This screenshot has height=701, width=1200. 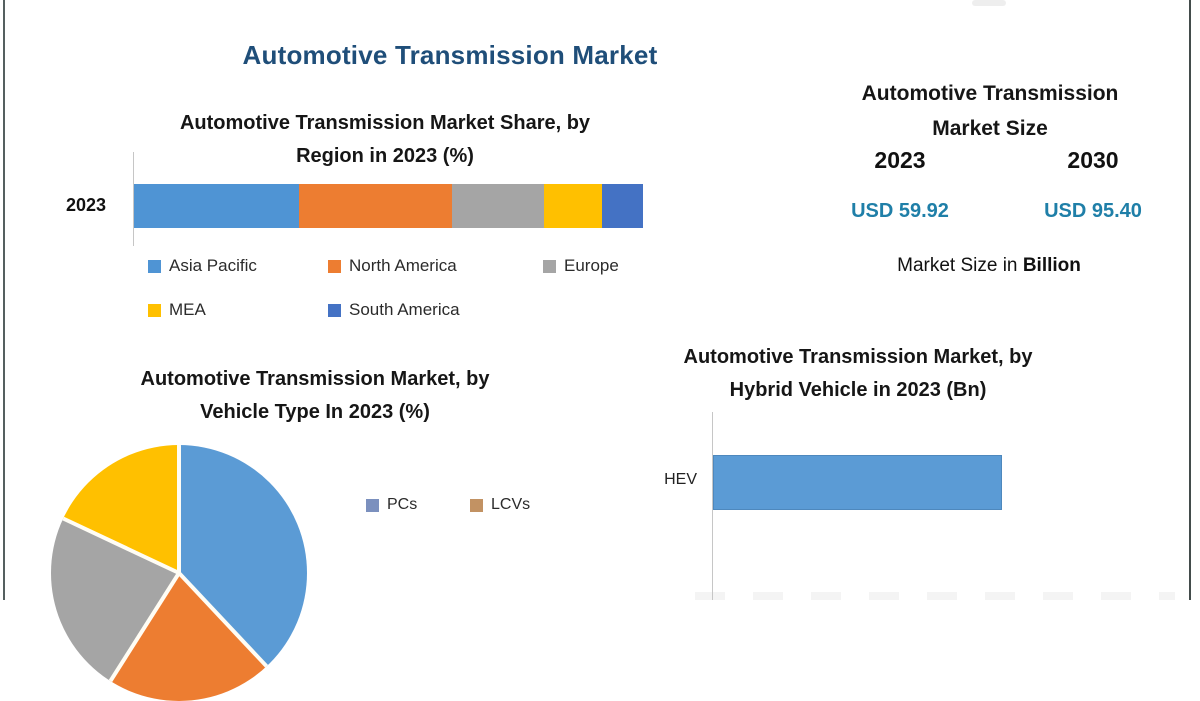 What do you see at coordinates (1051, 265) in the screenshot?
I see `market-size-caption-unit: Billion` at bounding box center [1051, 265].